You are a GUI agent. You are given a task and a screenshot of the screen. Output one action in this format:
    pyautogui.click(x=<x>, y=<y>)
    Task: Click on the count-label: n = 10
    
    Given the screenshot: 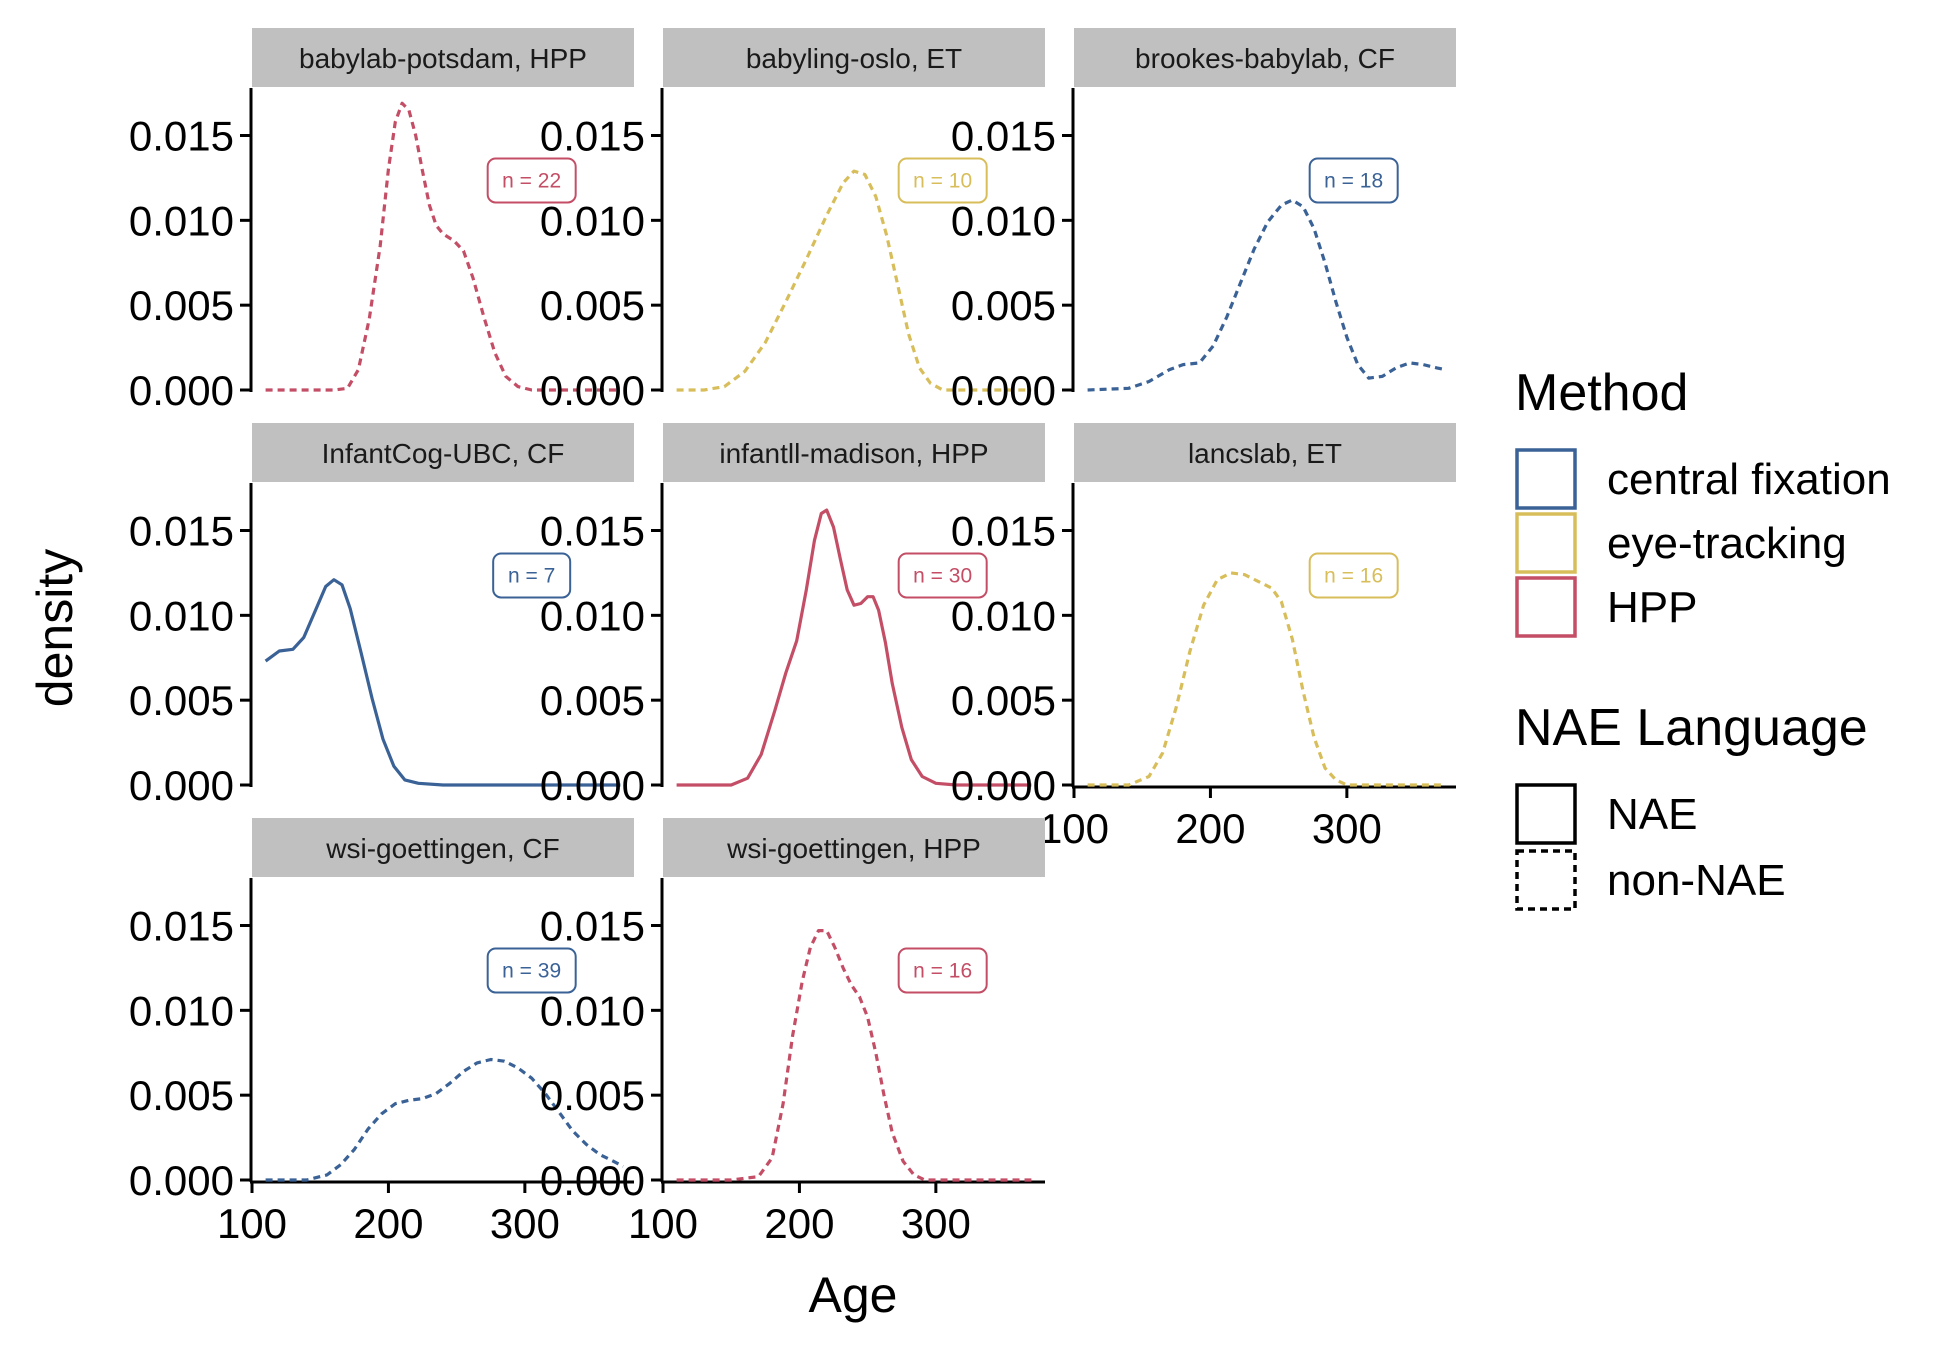 What is the action you would take?
    pyautogui.click(x=942, y=180)
    